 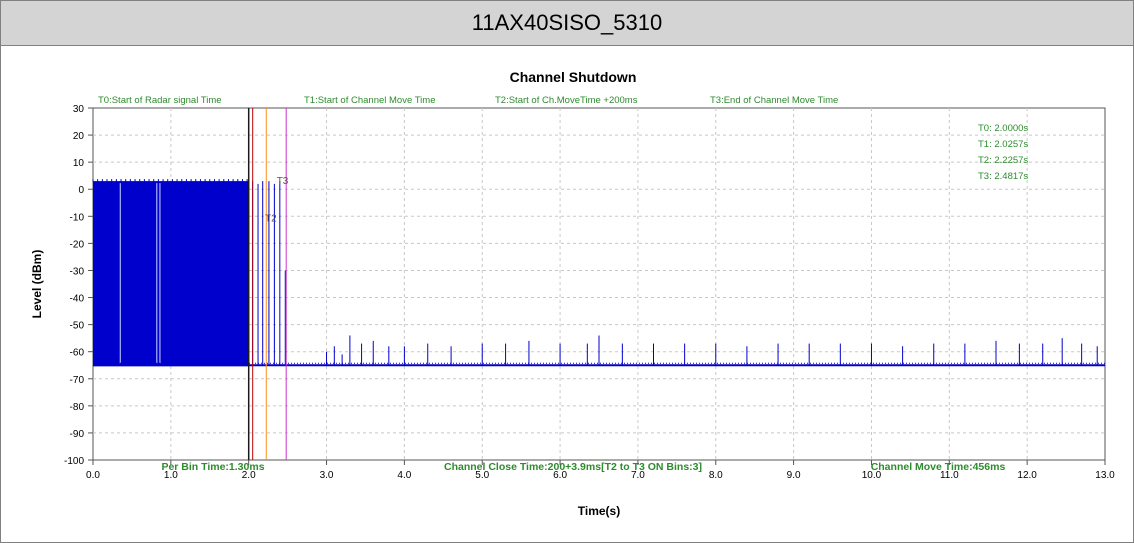 What do you see at coordinates (482, 475) in the screenshot?
I see `x-tick-label: 5.0` at bounding box center [482, 475].